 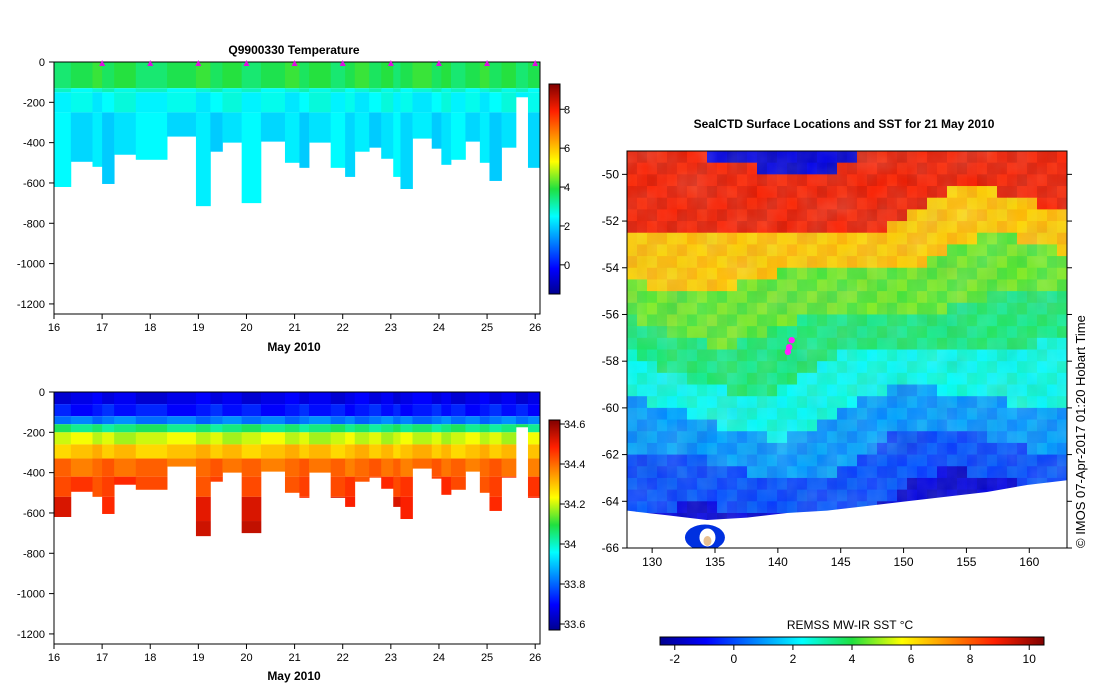 What do you see at coordinates (487, 328) in the screenshot?
I see `x-tick-label: 25` at bounding box center [487, 328].